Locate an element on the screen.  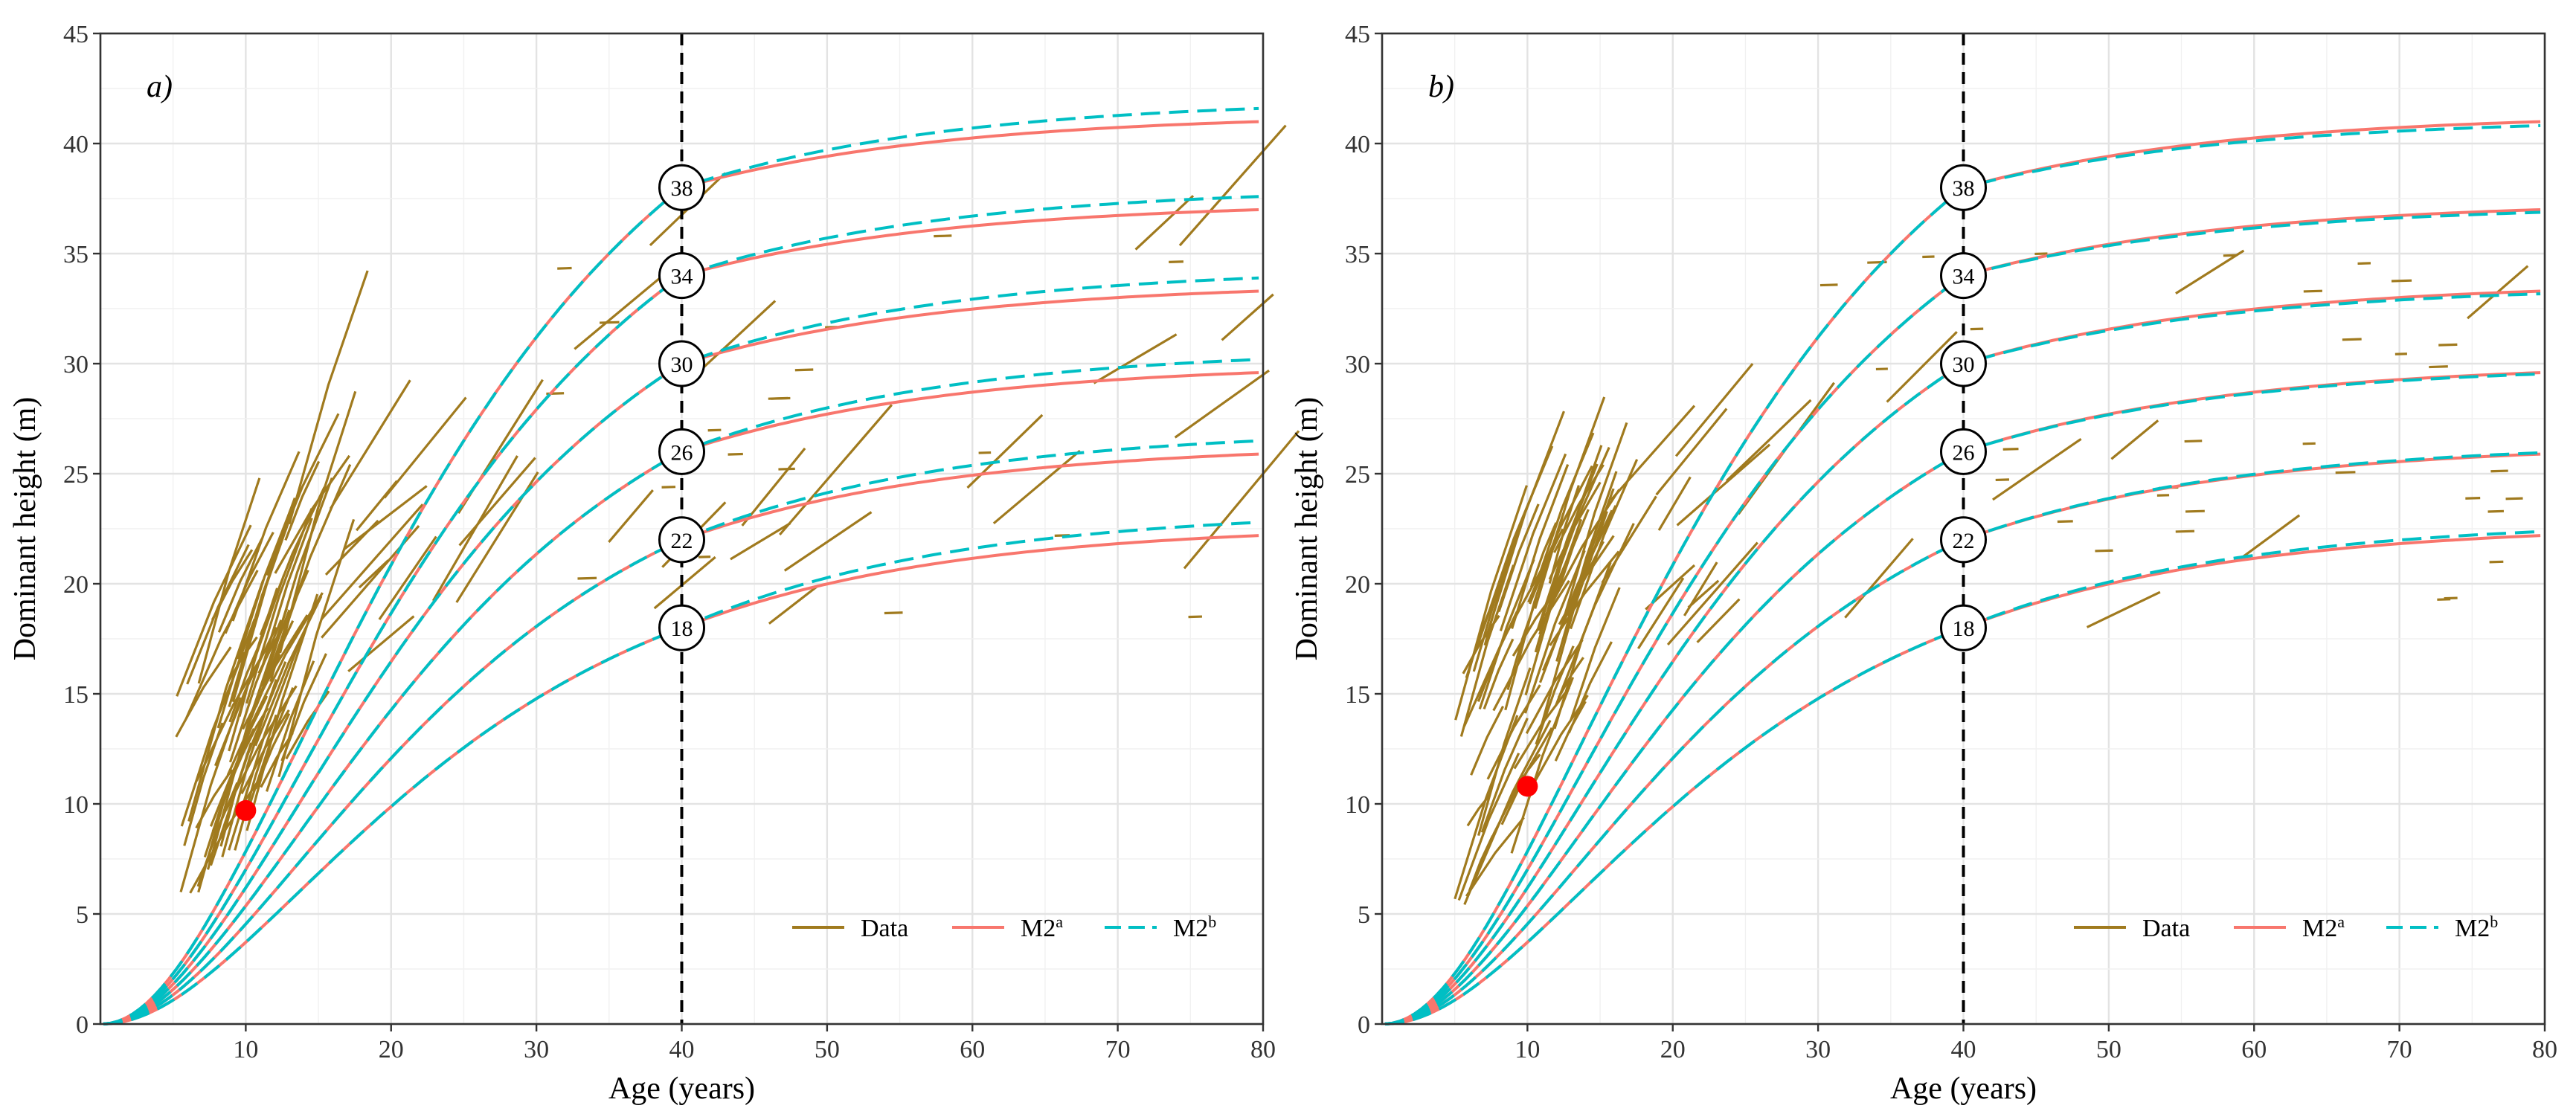
x-tick-label: 30 is located at coordinates (536, 1049).